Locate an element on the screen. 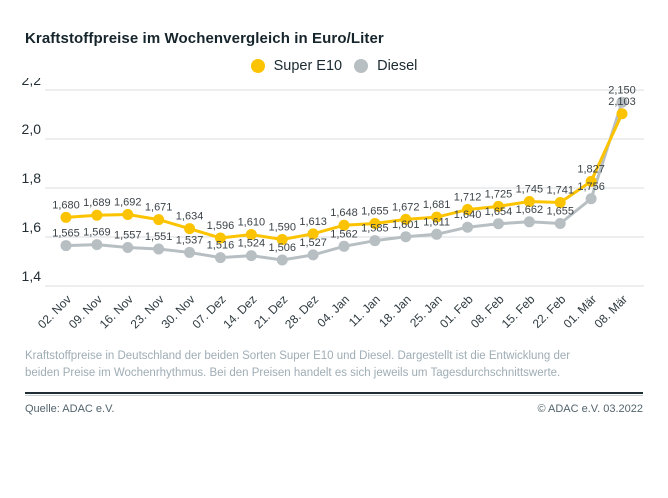 Image resolution: width=668 pixels, height=498 pixels. super-e10-dot-icon is located at coordinates (257, 66).